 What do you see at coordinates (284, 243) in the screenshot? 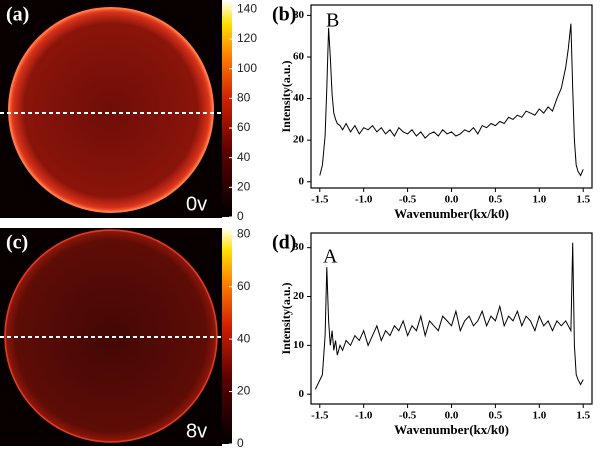
I see `panel-label: (d)` at bounding box center [284, 243].